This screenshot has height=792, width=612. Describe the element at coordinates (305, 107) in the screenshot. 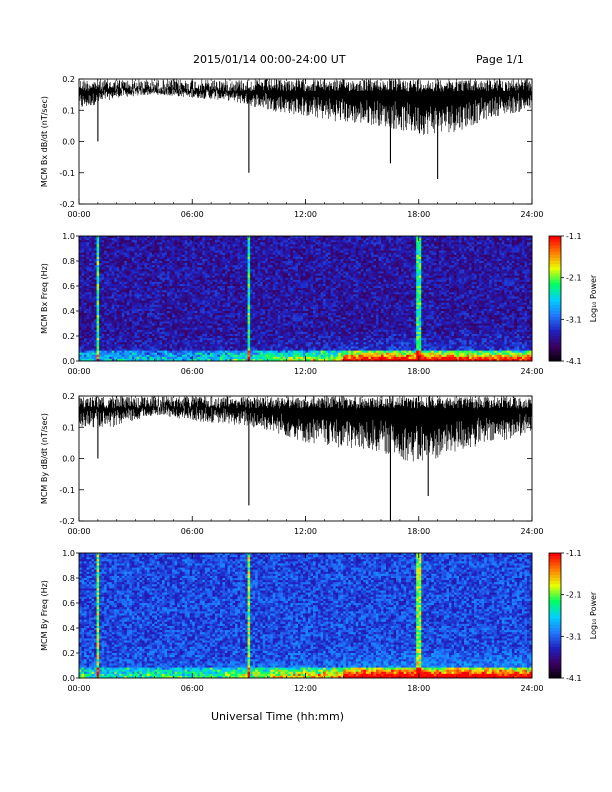

I see `dbdt-trace` at that location.